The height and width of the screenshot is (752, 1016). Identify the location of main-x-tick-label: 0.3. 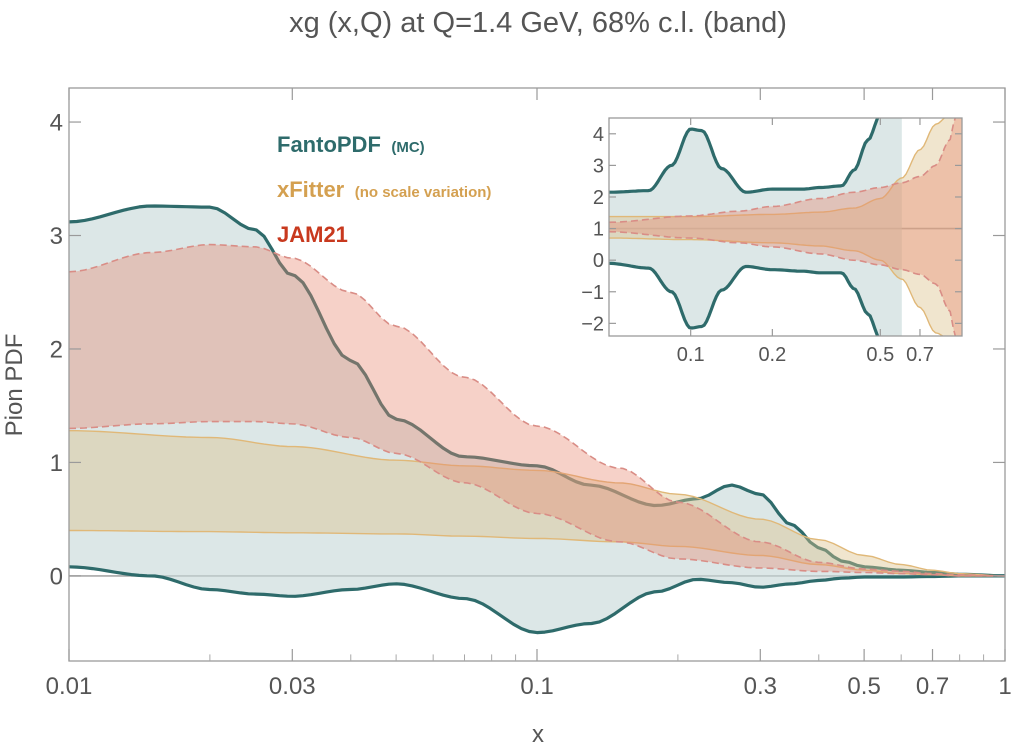
(760, 686).